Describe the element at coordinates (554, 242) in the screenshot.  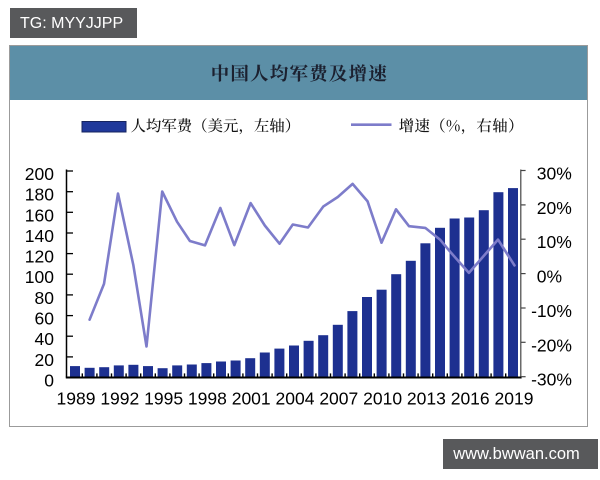
I see `svg-text: 10%` at that location.